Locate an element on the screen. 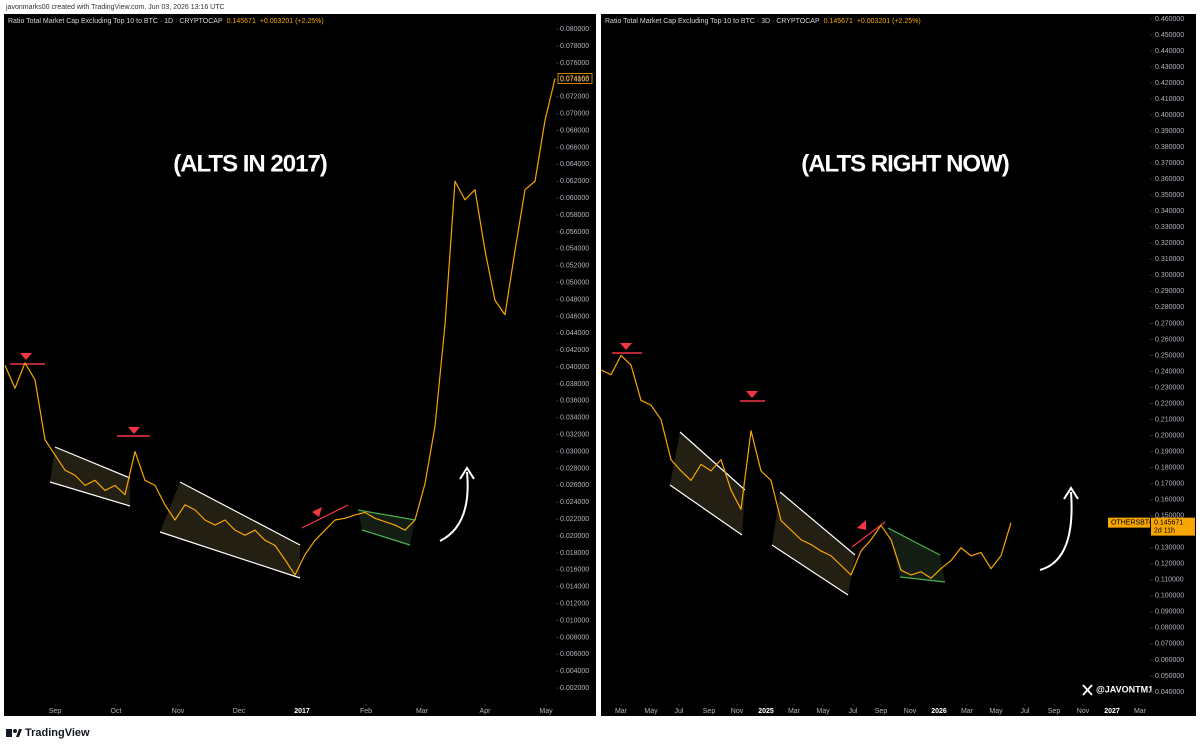  y-tick-label: 0.100000 is located at coordinates (1169, 596).